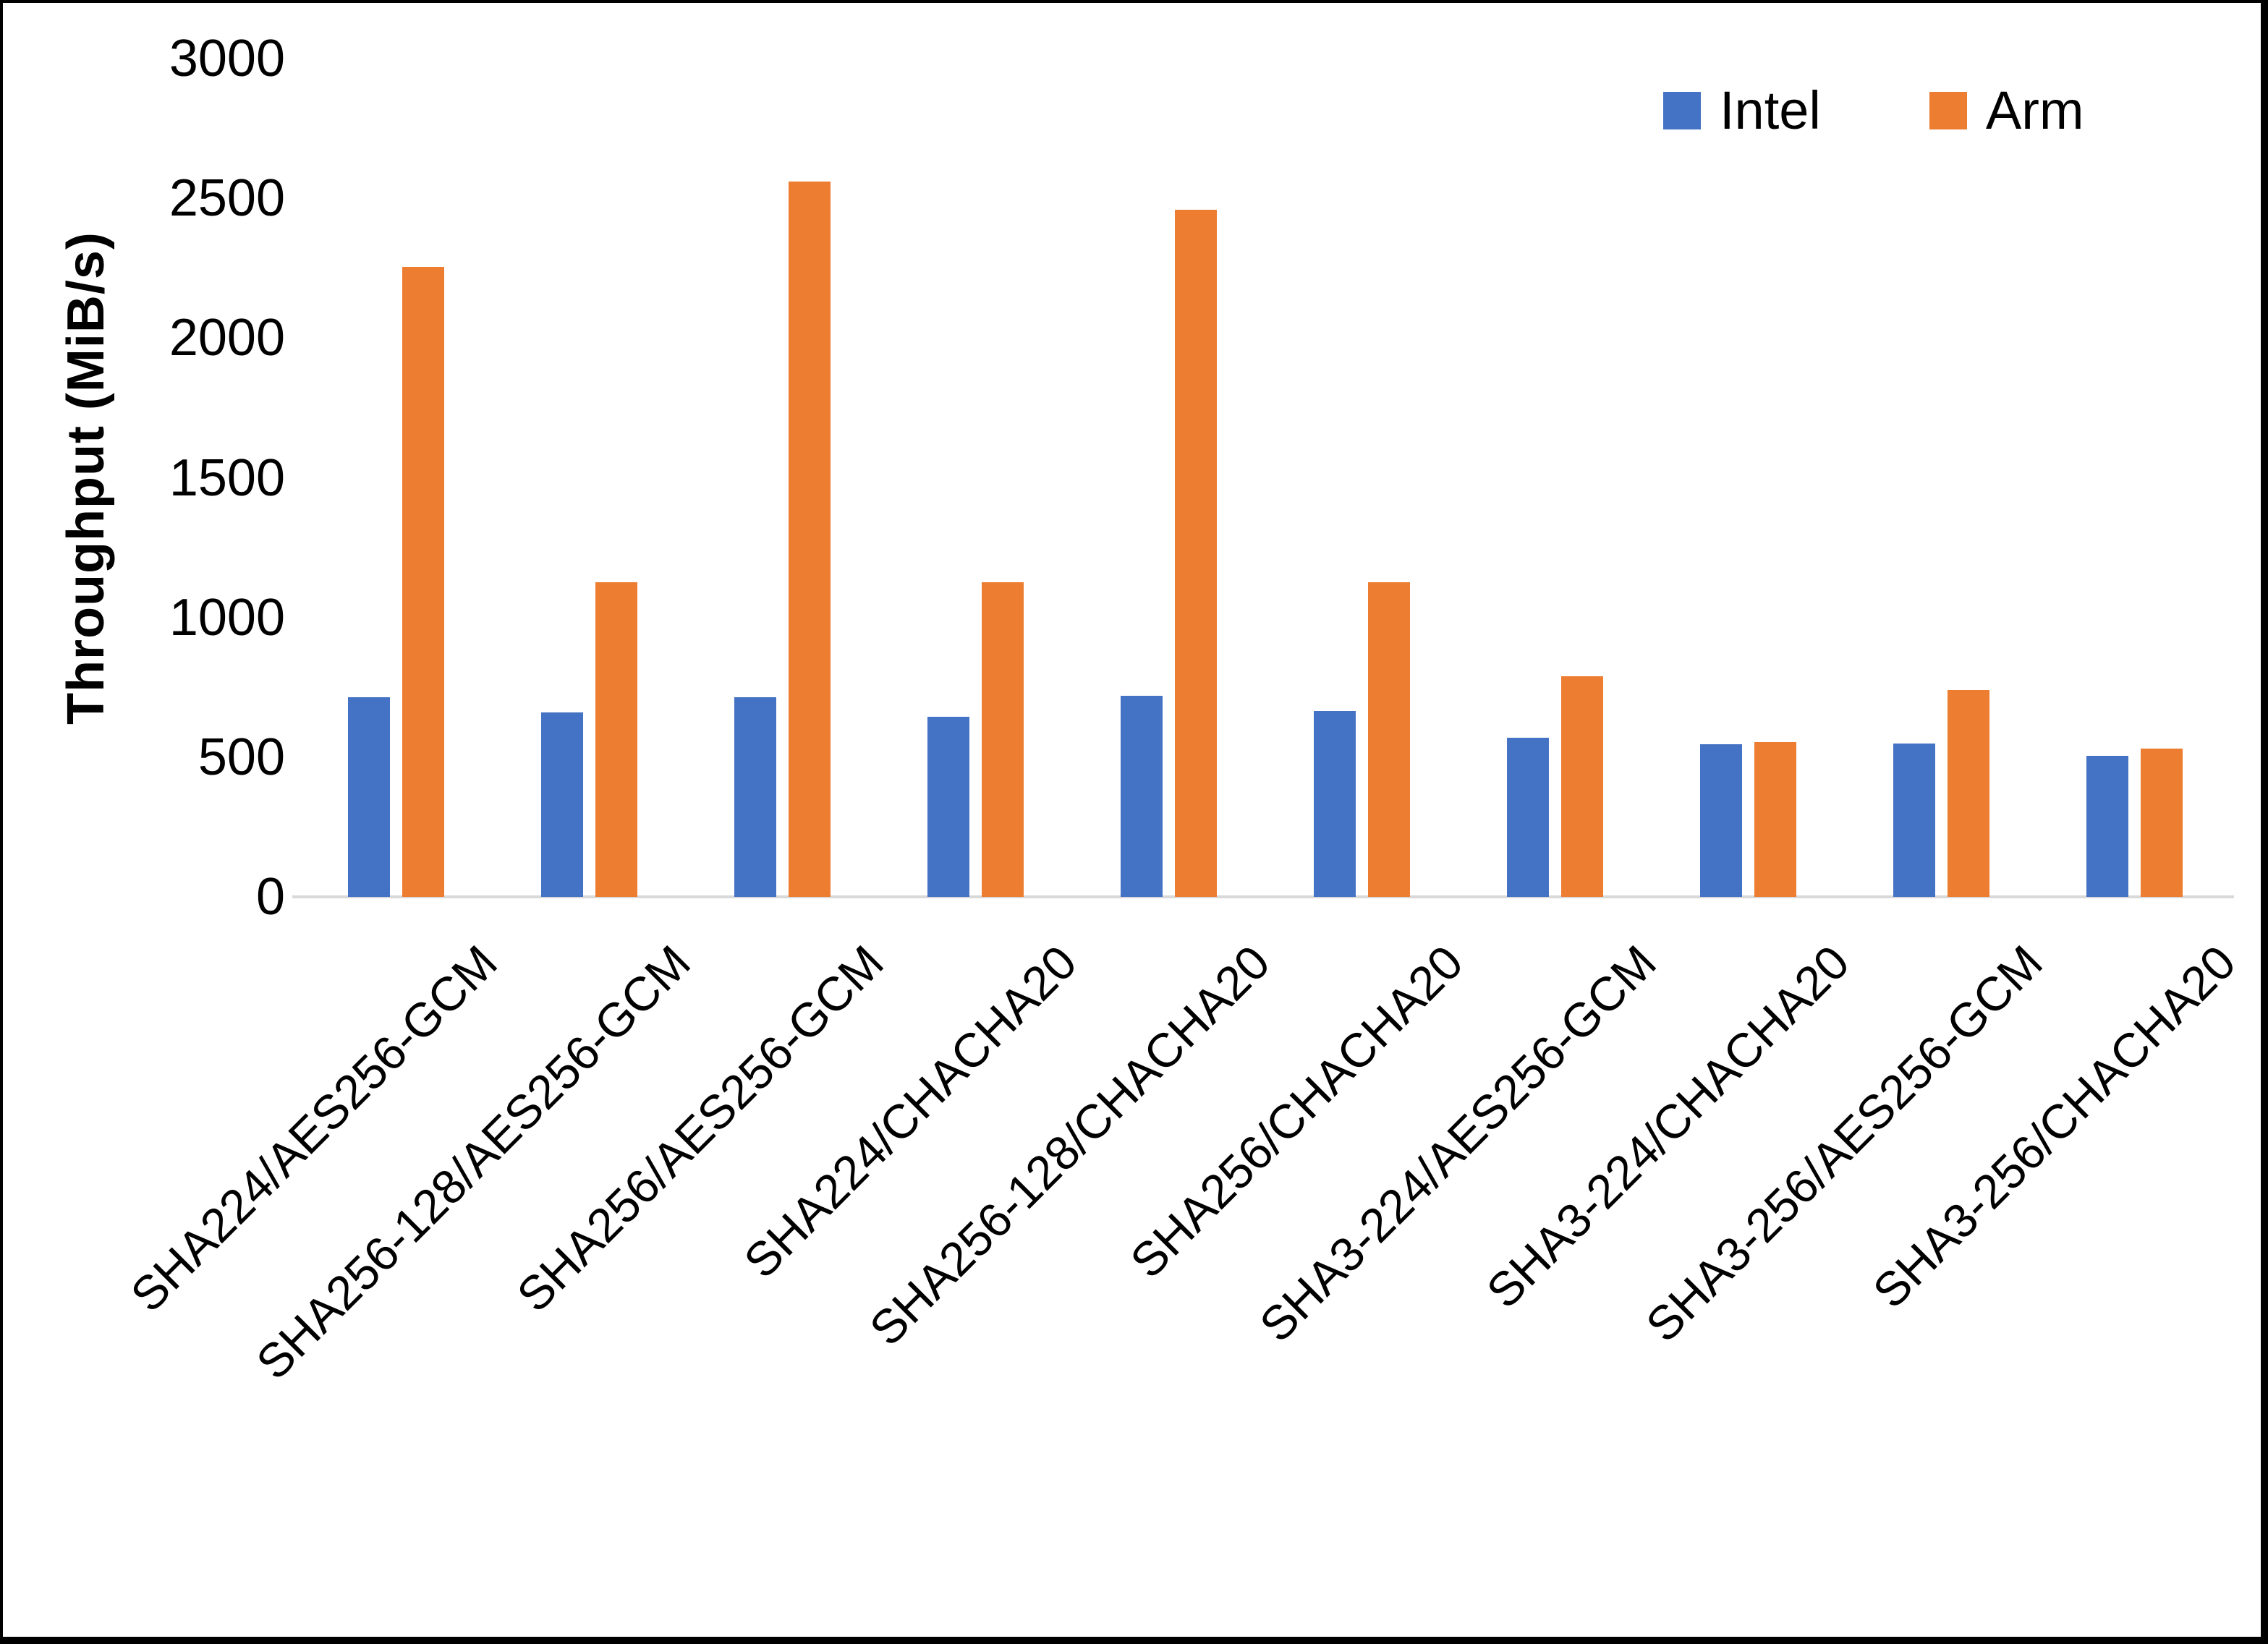 This screenshot has width=2268, height=1644. I want to click on y-tick-label-2500: 2500, so click(227, 198).